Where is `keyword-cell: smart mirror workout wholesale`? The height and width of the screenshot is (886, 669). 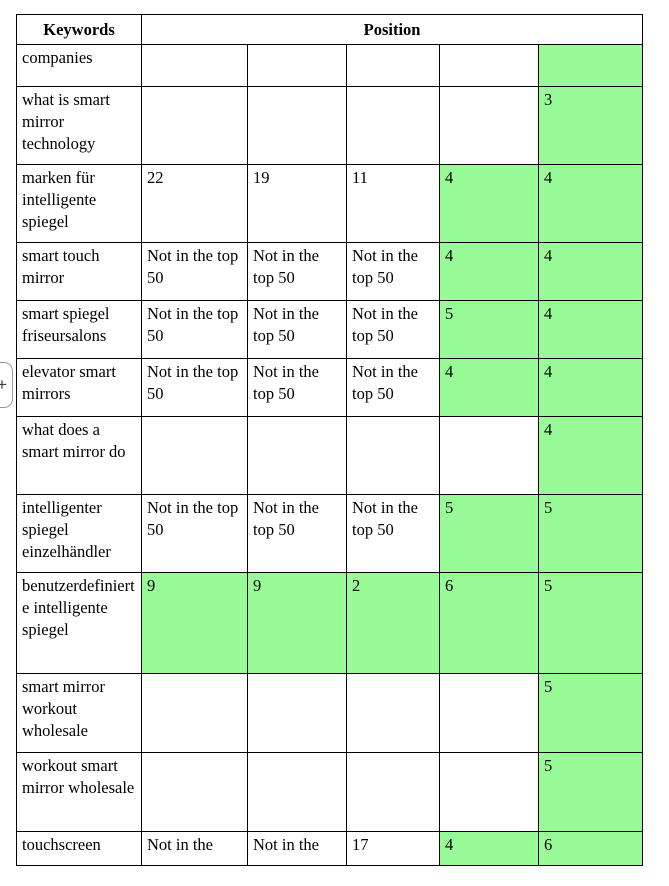 keyword-cell: smart mirror workout wholesale is located at coordinates (79, 713).